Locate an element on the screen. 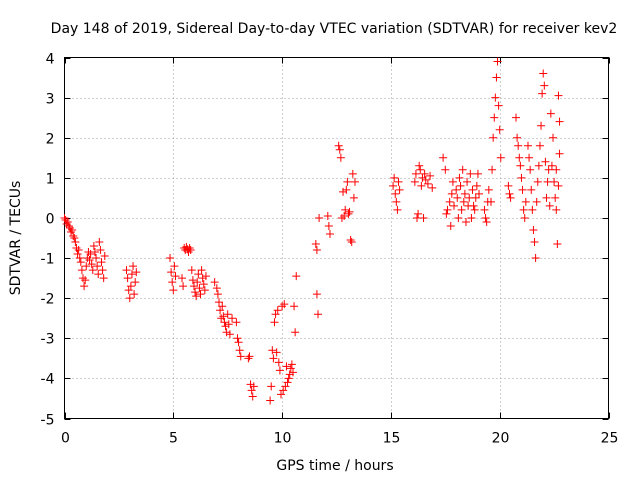 The image size is (640, 480). x-tick-label: 10 is located at coordinates (283, 439).